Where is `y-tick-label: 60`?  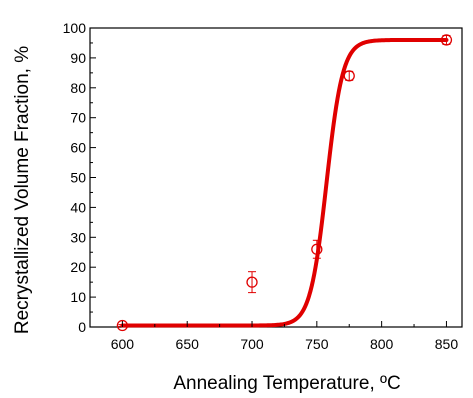
y-tick-label: 60 is located at coordinates (78, 148).